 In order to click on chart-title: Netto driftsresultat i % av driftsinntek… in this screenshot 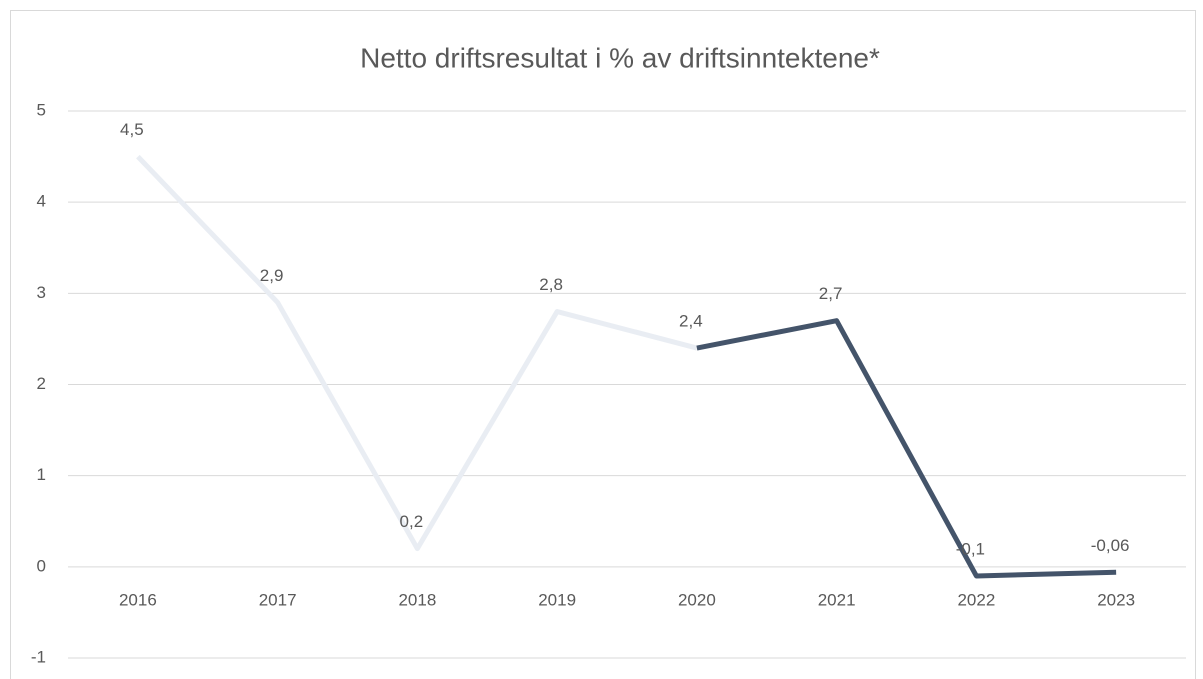, I will do `click(620, 57)`.